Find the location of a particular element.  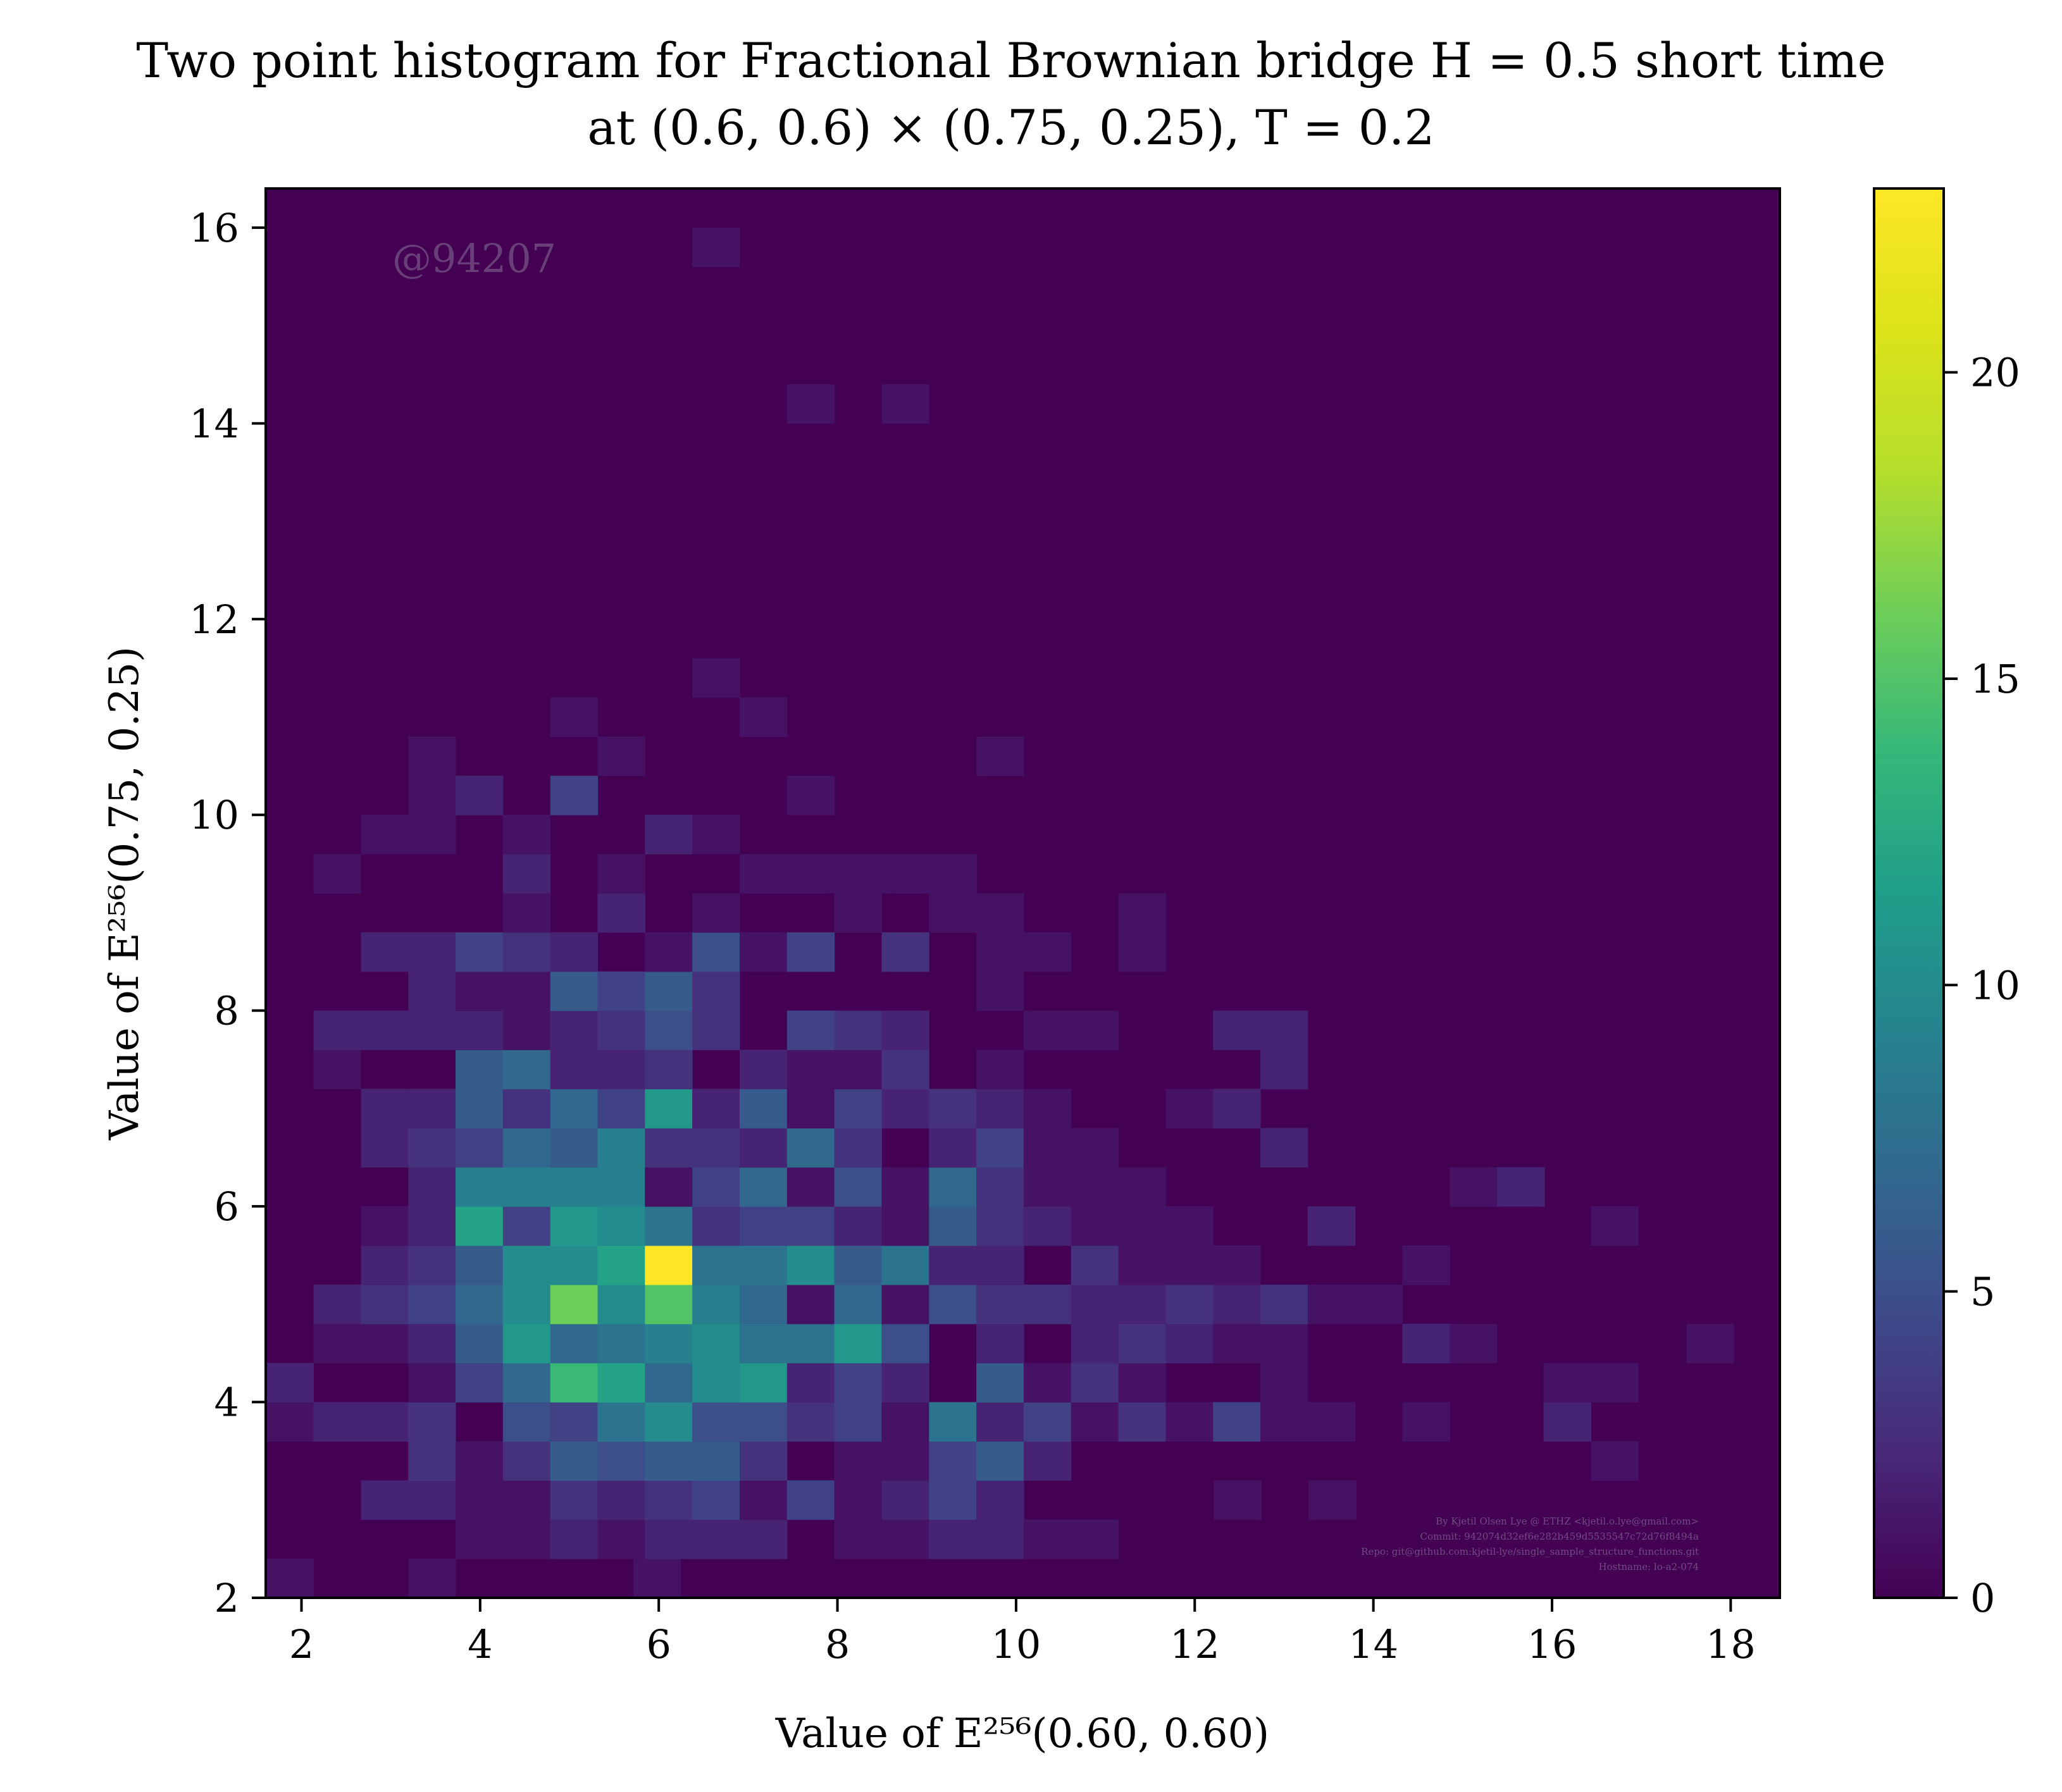

colorbar-tick-label: 0 is located at coordinates (1983, 1598).